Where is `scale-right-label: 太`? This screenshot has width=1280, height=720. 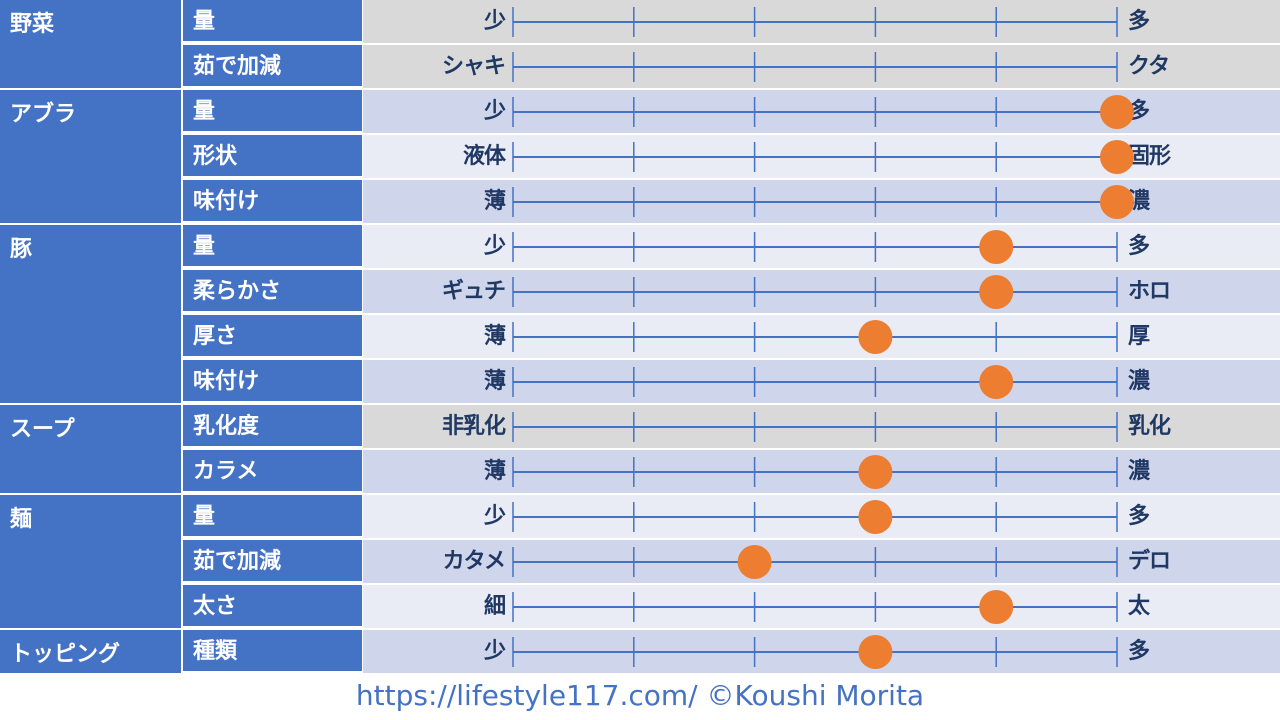 scale-right-label: 太 is located at coordinates (1139, 606).